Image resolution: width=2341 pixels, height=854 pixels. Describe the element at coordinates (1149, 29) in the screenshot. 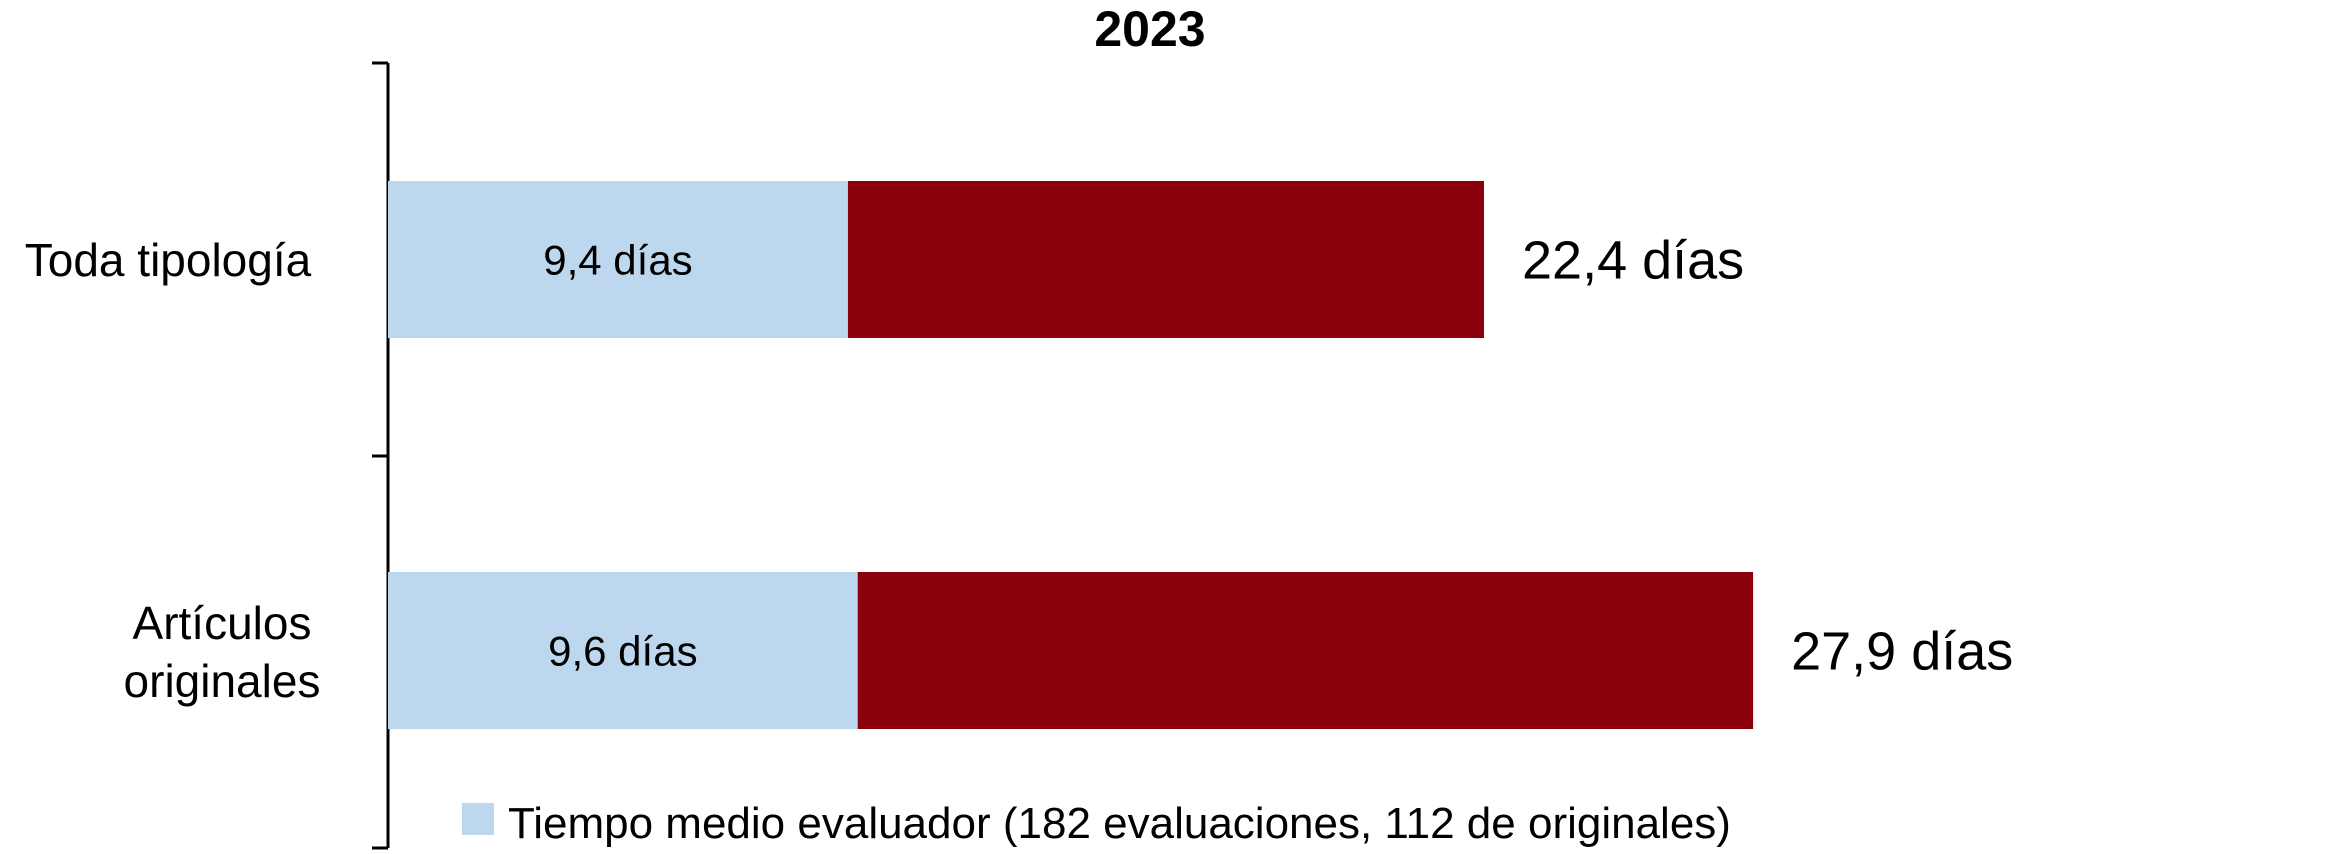

I see `chart-title: 2023` at that location.